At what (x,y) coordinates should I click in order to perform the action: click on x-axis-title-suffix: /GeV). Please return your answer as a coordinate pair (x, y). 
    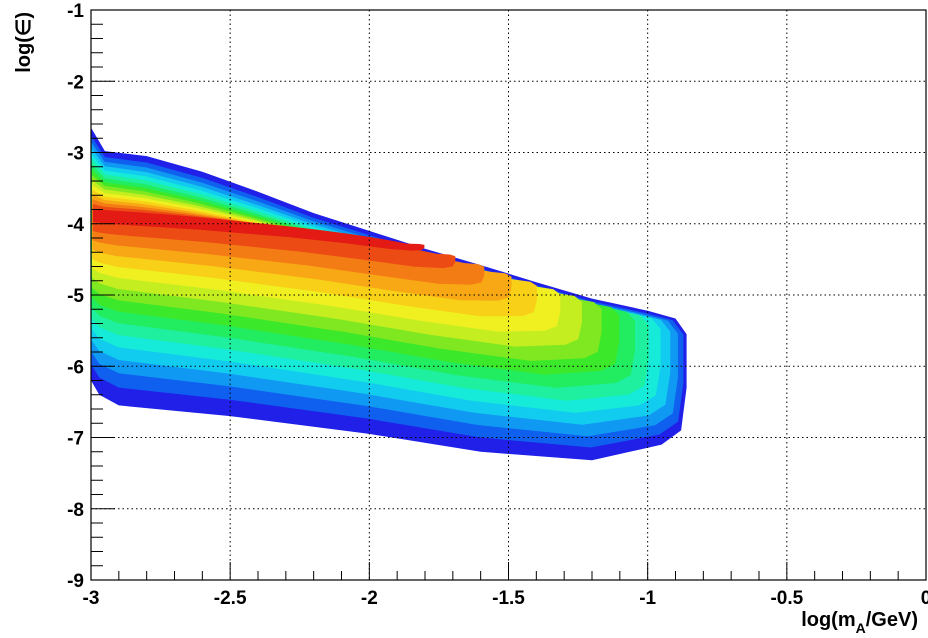
    Looking at the image, I should click on (892, 620).